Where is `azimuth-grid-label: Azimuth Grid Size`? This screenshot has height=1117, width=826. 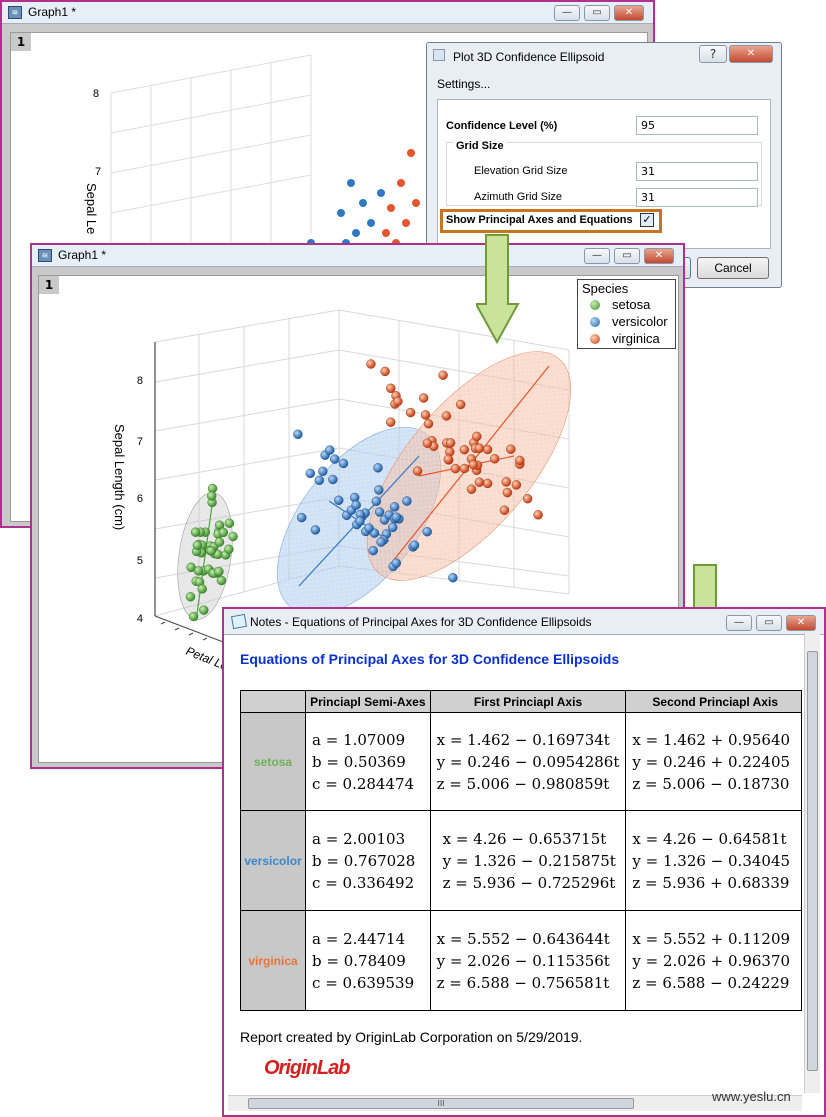 azimuth-grid-label: Azimuth Grid Size is located at coordinates (518, 197).